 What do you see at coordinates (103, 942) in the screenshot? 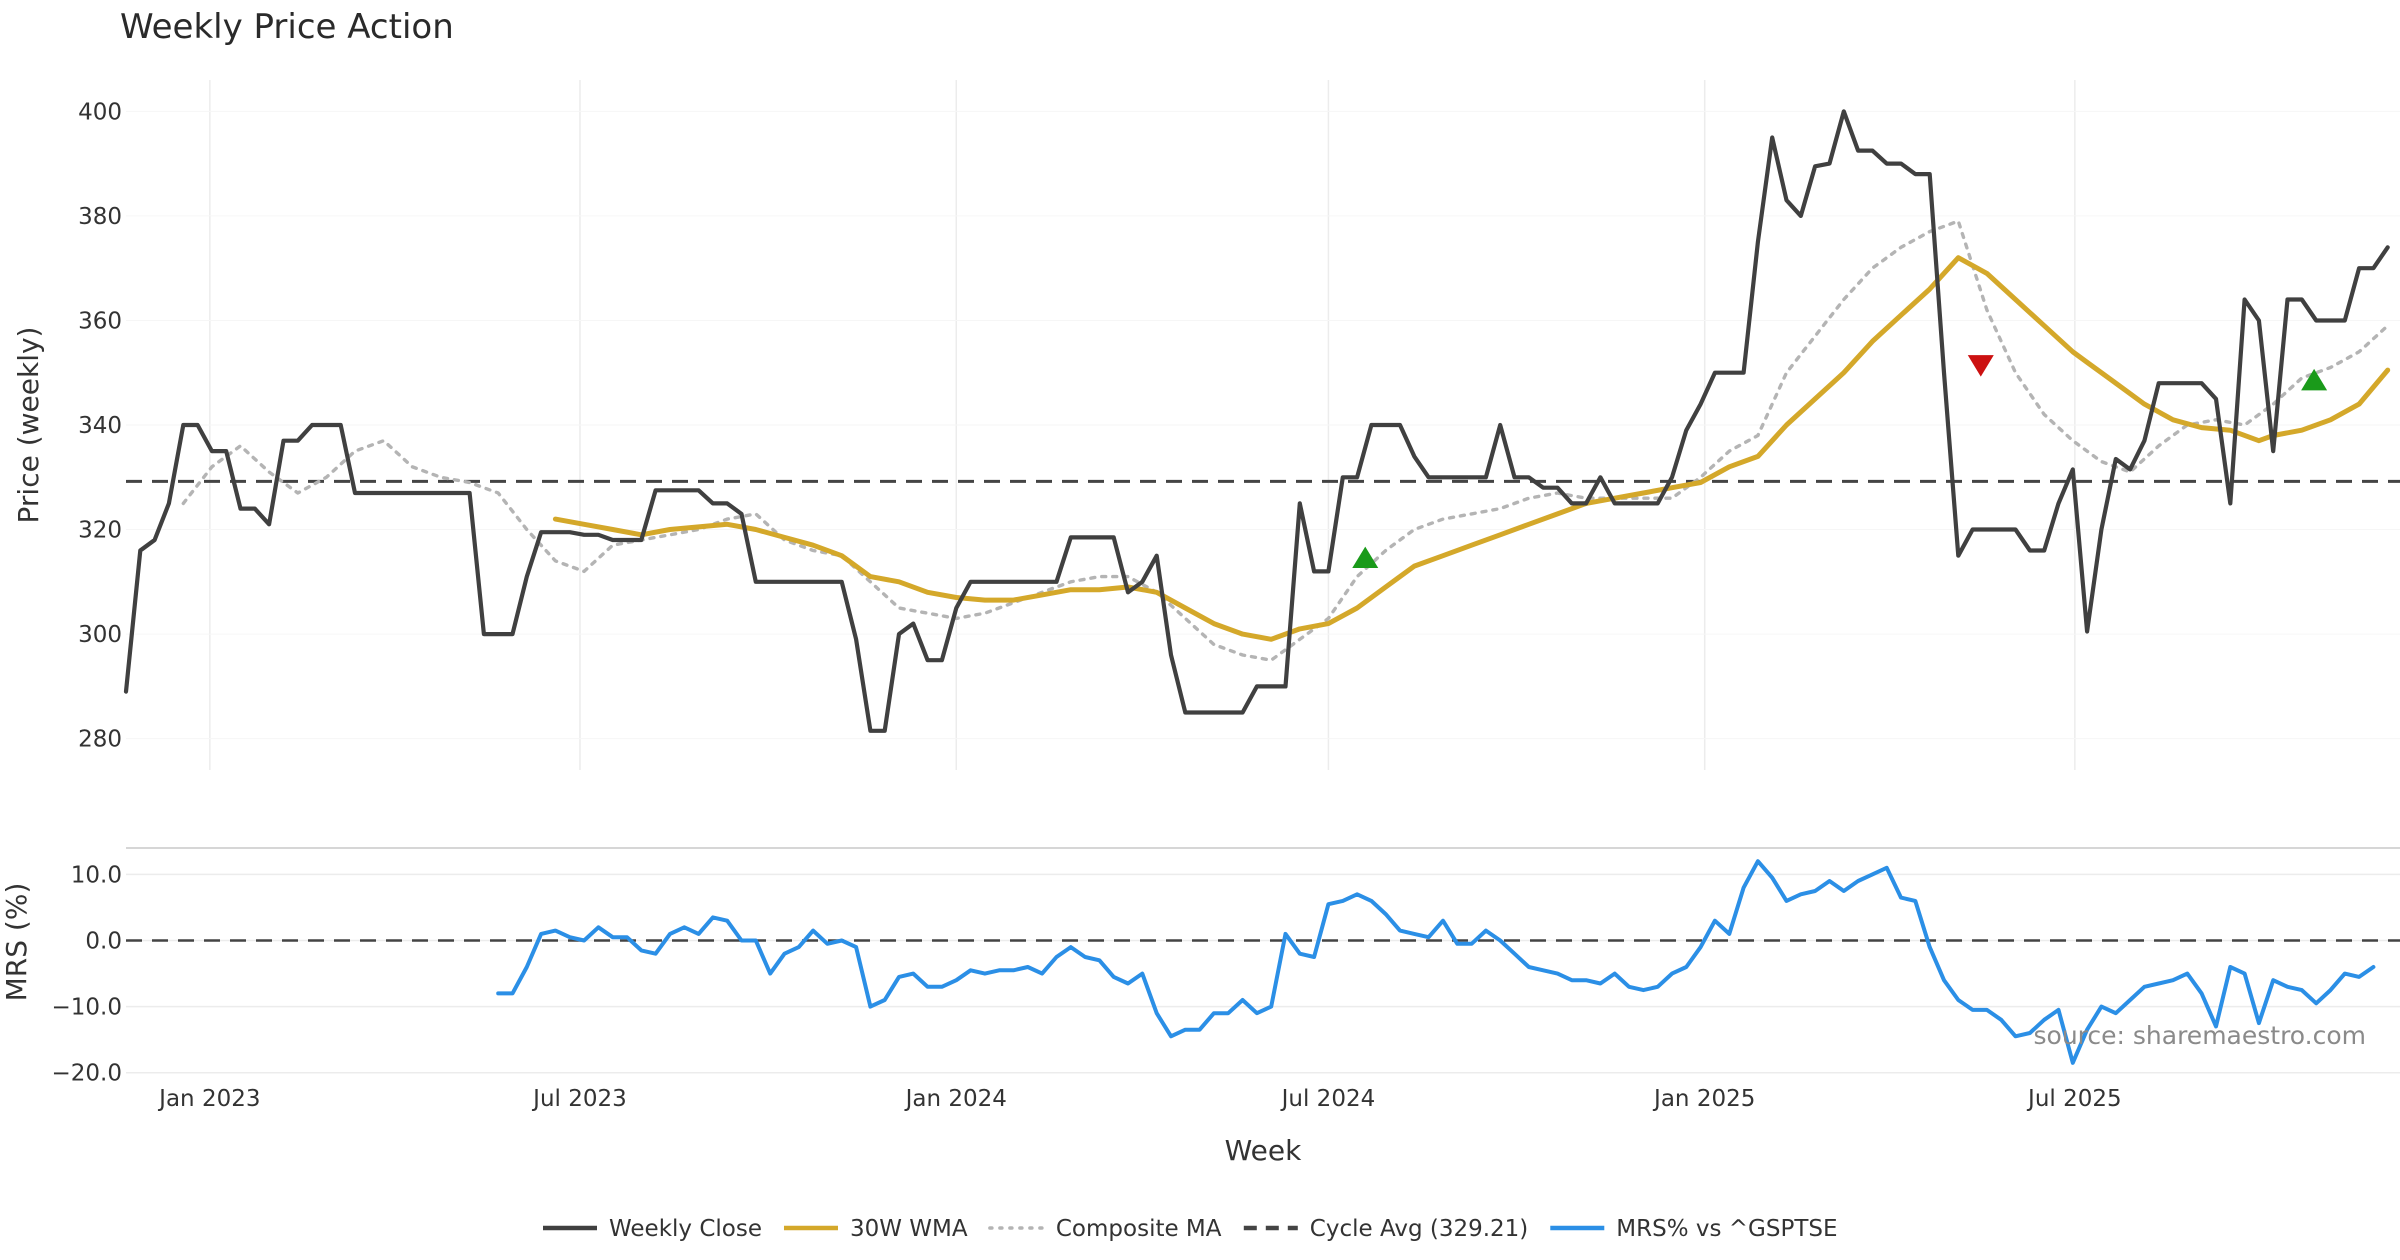
I see `mrs-y-tick-label: 0.0` at bounding box center [103, 942].